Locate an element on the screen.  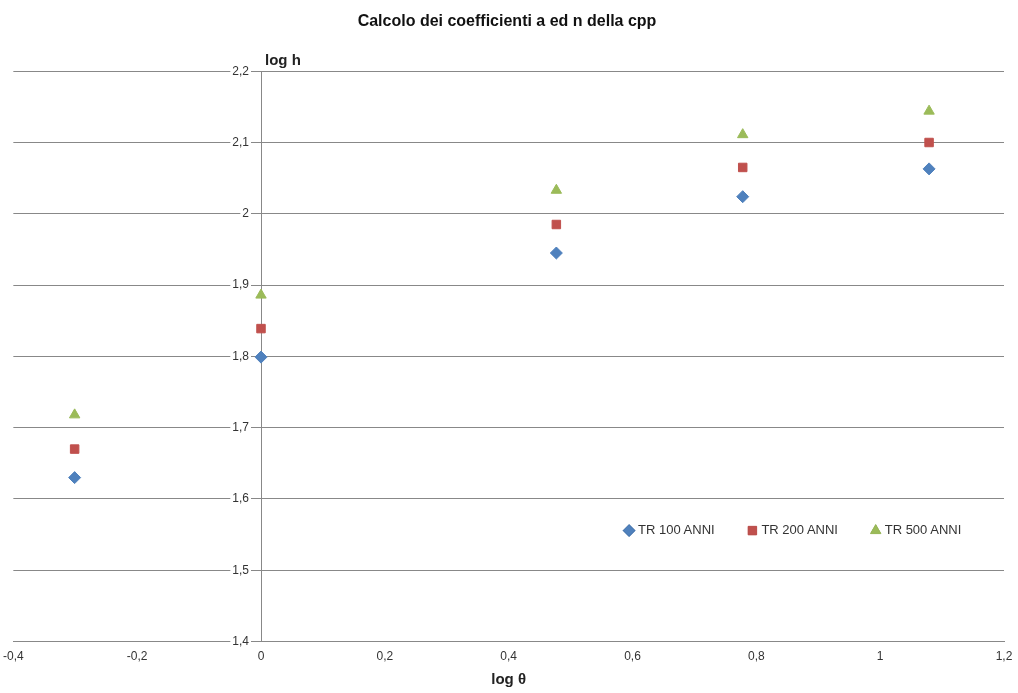
x-tick-label: 1 is located at coordinates (880, 656).